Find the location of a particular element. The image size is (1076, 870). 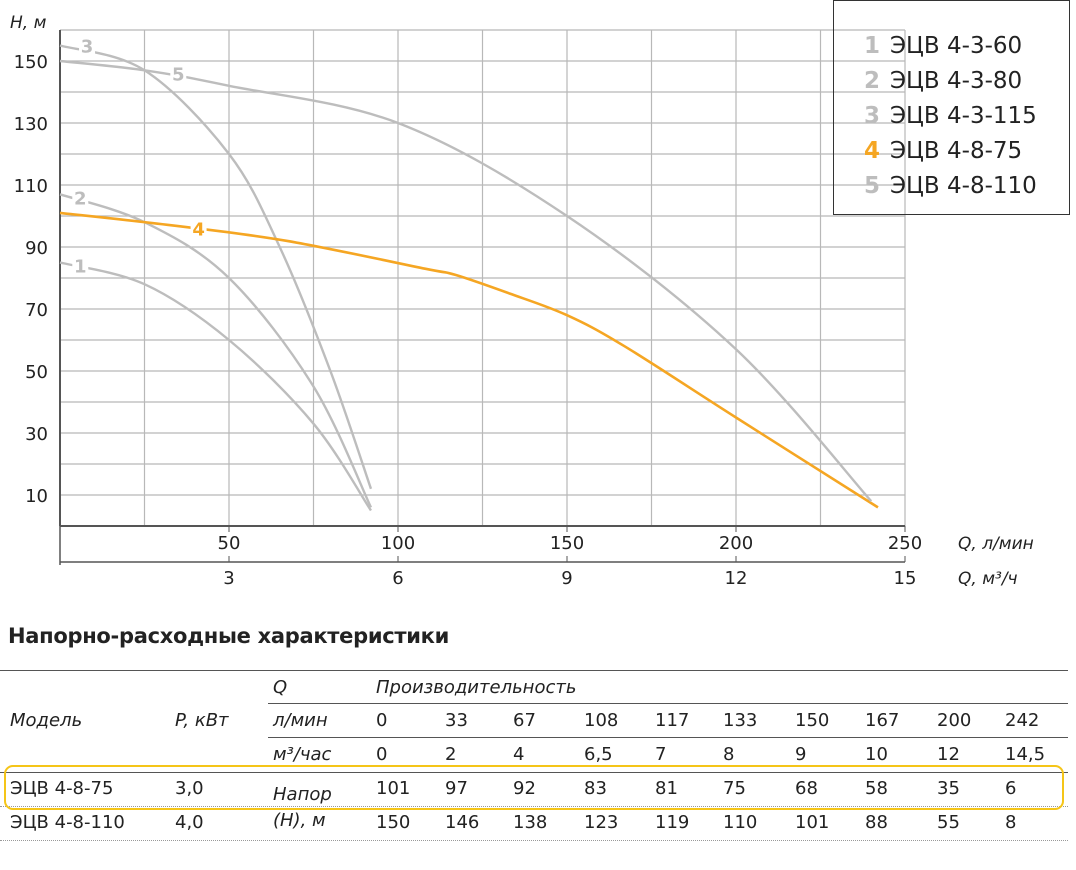

y-tick-label: 130 is located at coordinates (31, 124).